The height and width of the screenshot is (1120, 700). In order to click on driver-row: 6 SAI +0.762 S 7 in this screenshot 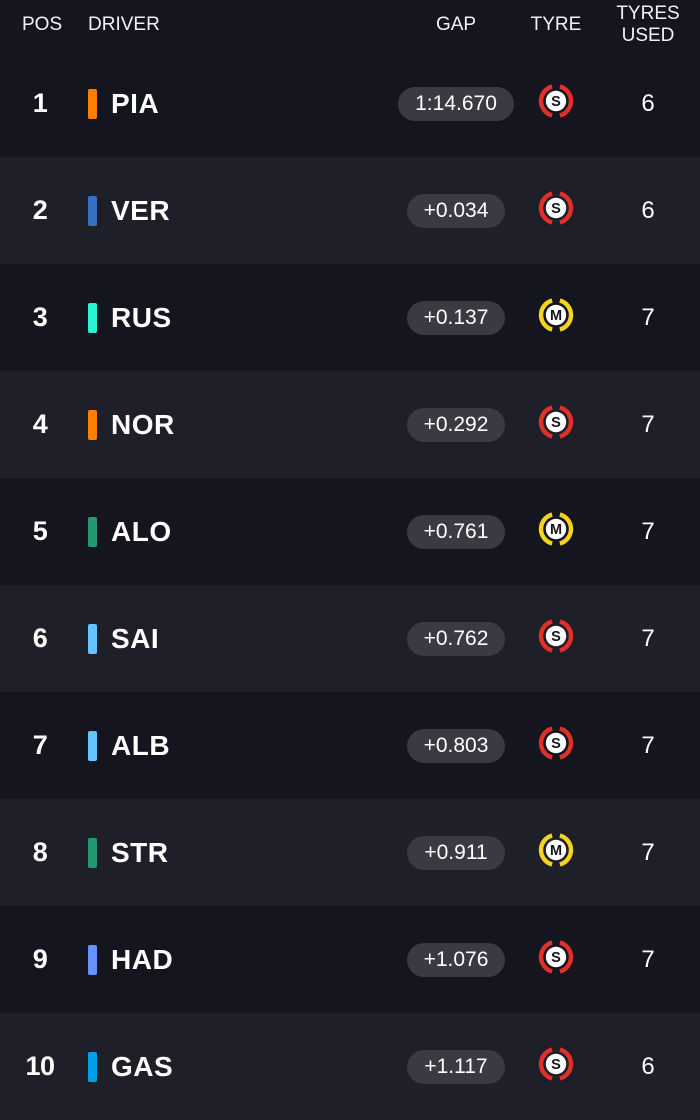, I will do `click(350, 638)`.